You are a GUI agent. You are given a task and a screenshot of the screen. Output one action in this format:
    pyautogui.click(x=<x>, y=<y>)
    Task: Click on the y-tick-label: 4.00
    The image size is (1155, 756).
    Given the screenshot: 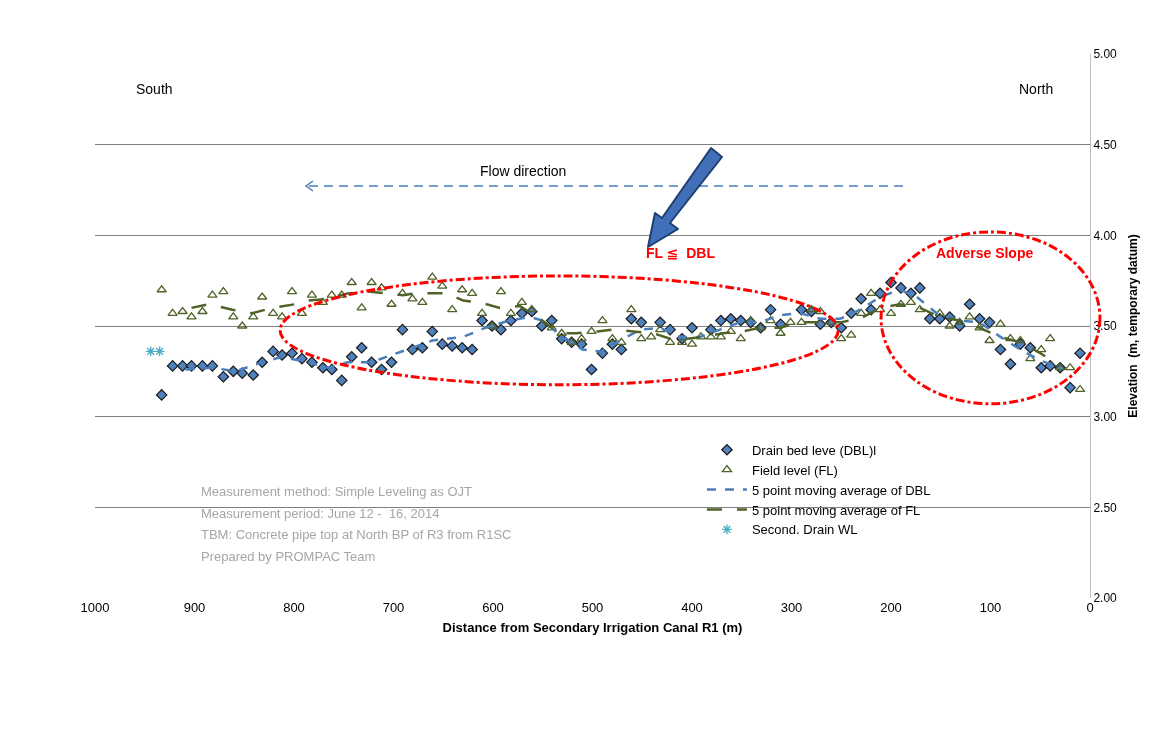 What is the action you would take?
    pyautogui.click(x=1105, y=235)
    